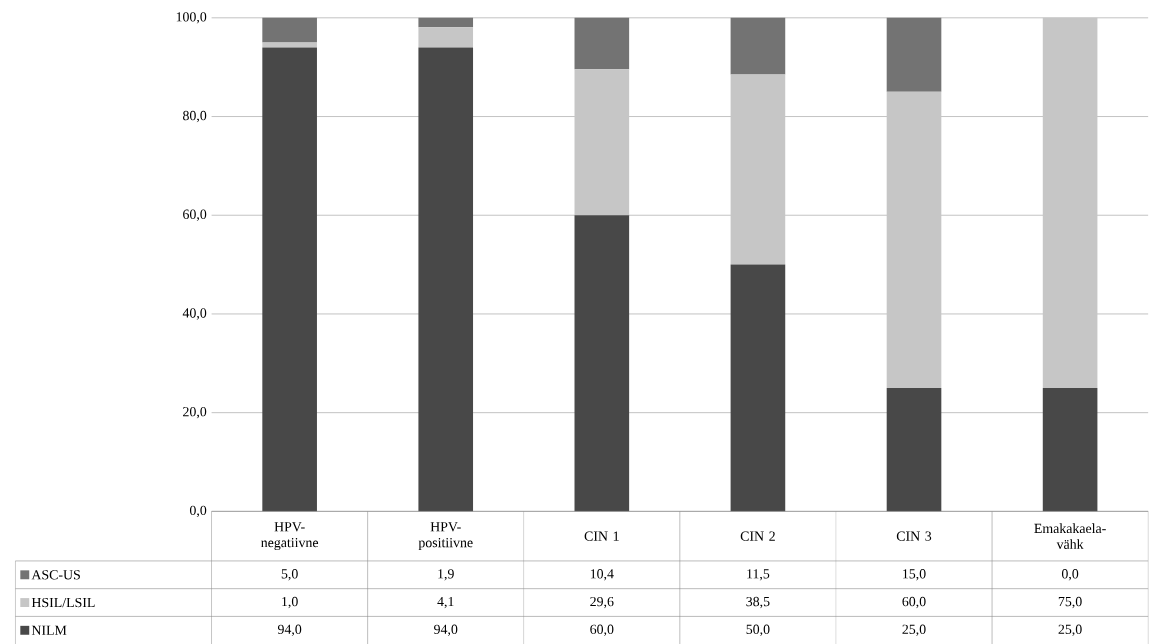 This screenshot has height=644, width=1162. Describe the element at coordinates (194, 314) in the screenshot. I see `y-tick-label: 40,0` at that location.